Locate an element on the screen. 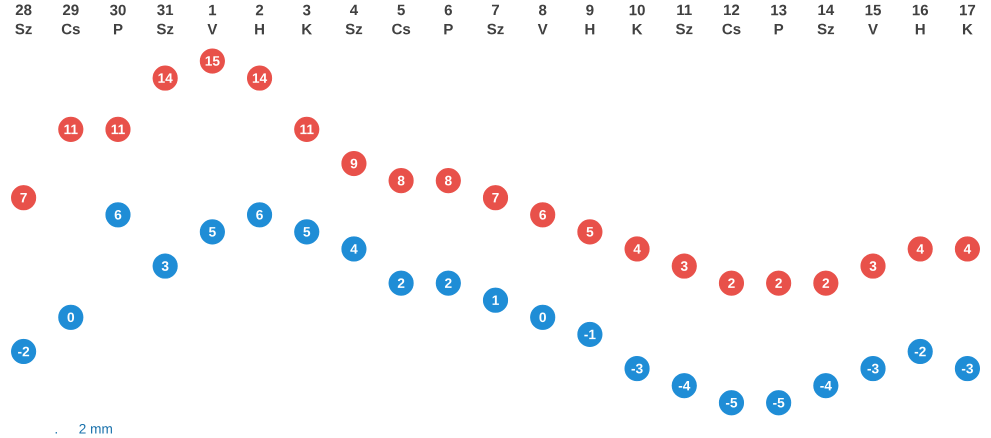 Image resolution: width=991 pixels, height=438 pixels. x-tick-label: 1 V is located at coordinates (212, 19).